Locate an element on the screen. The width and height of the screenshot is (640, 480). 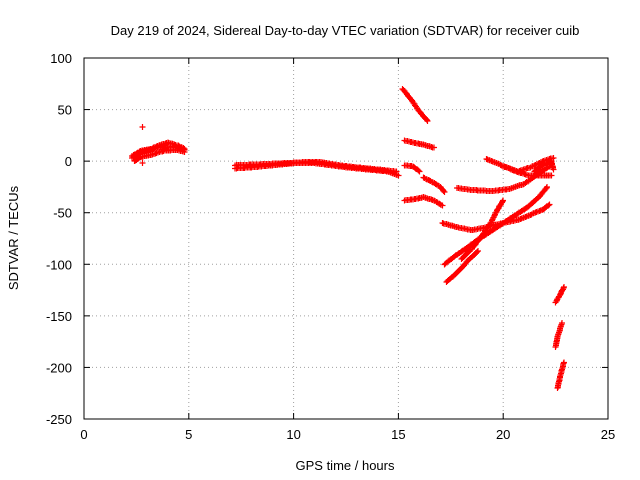
y-tick-label: 50 is located at coordinates (65, 110).